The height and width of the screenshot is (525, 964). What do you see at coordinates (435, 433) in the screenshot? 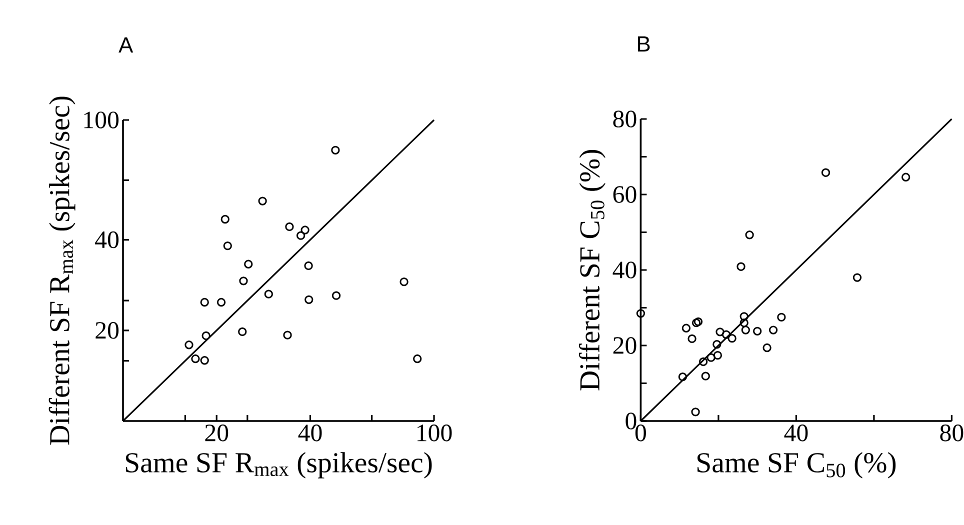
I see `x-tick-label: 100` at bounding box center [435, 433].